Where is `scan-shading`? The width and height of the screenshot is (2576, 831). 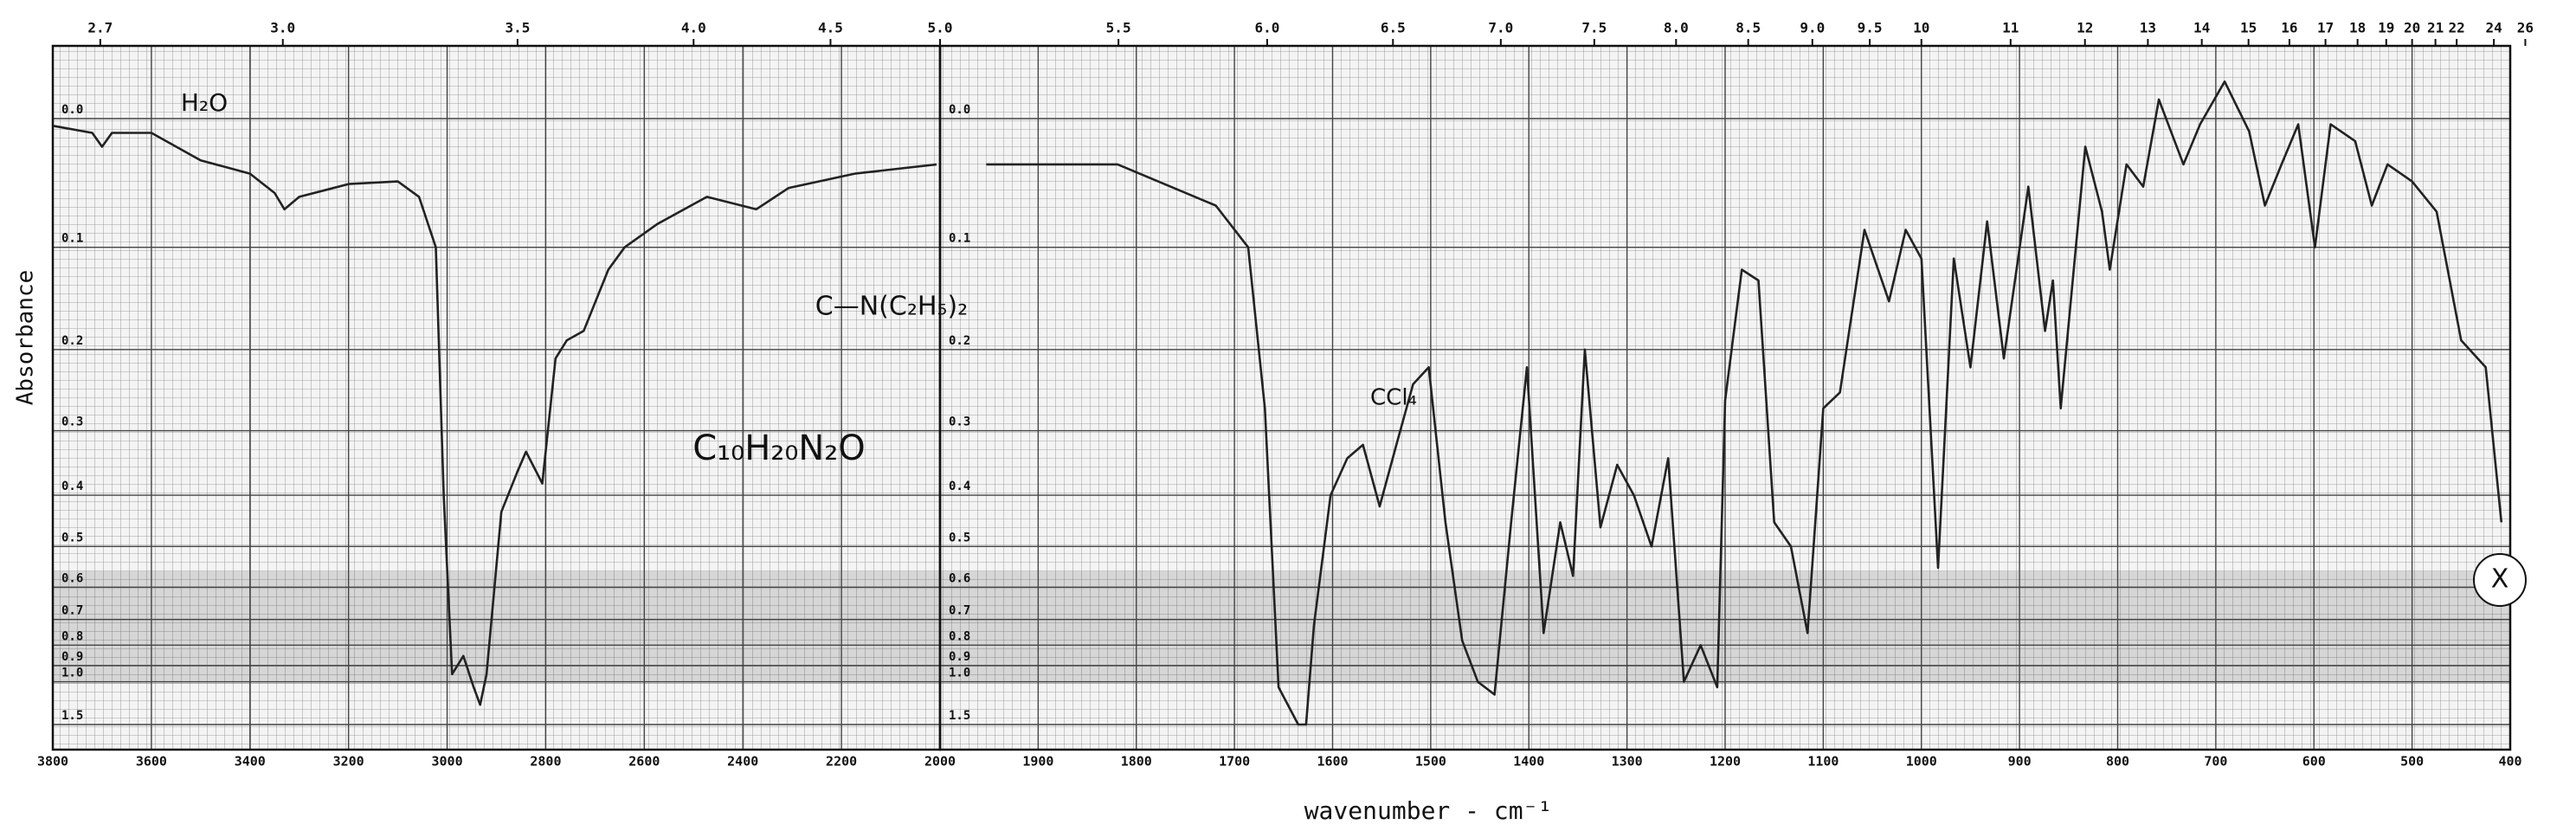 scan-shading is located at coordinates (1281, 627).